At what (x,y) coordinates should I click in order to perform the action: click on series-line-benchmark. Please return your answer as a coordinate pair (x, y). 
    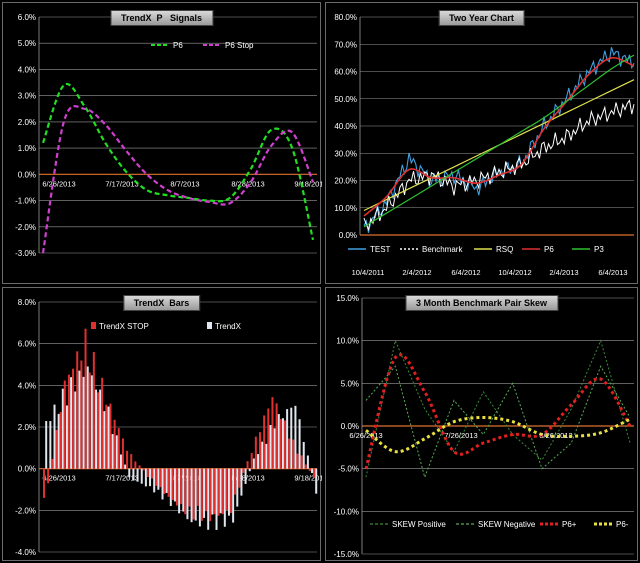
    Looking at the image, I should click on (499, 165).